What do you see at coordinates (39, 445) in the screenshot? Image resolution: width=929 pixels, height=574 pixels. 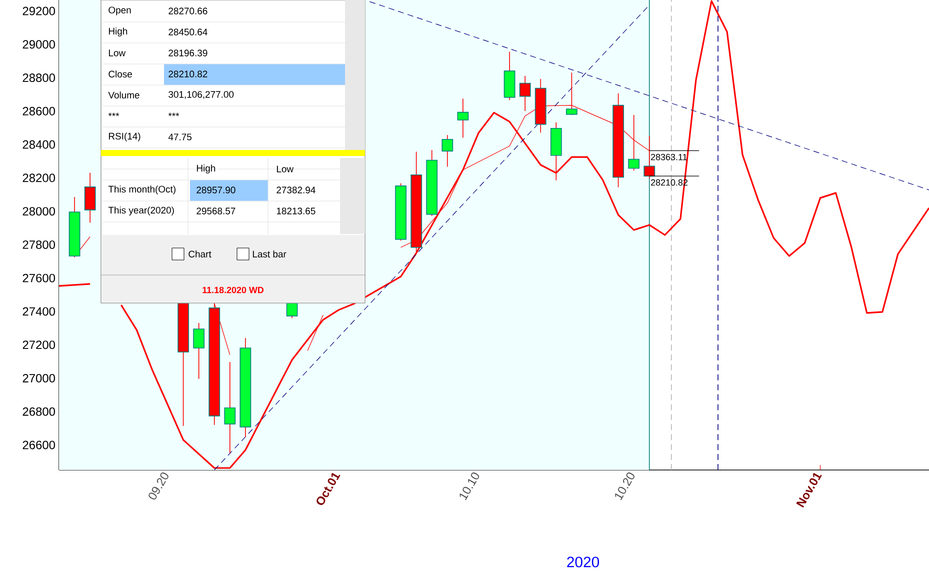 I see `y-tick-label: 26600` at bounding box center [39, 445].